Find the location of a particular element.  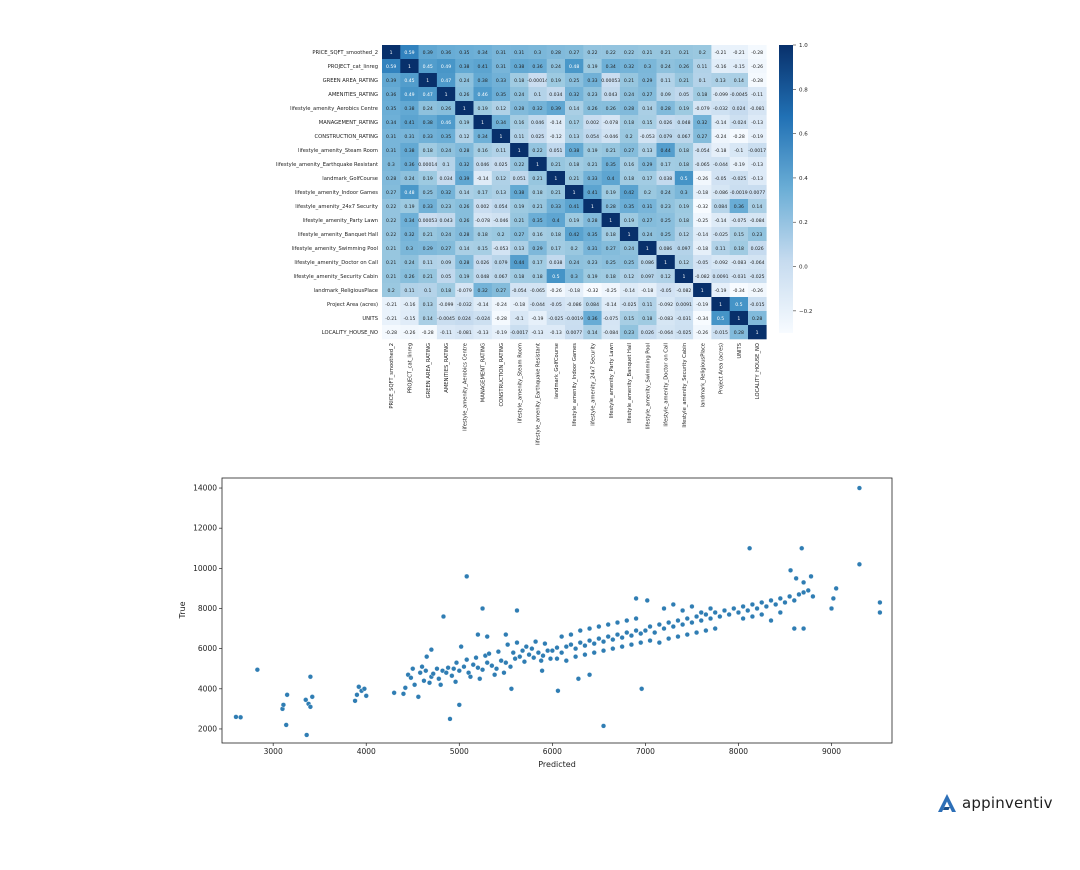

heatmap-cell-label: -0.00014 is located at coordinates (537, 81).